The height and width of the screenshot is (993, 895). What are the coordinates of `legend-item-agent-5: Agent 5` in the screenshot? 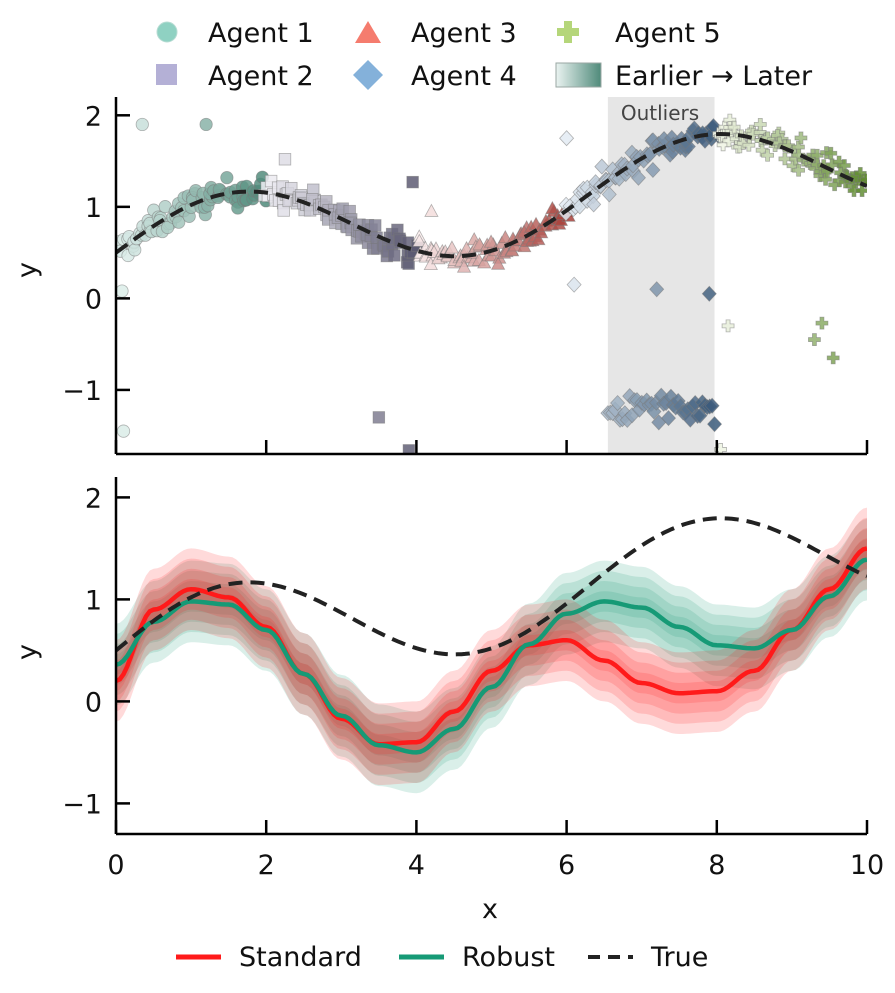 It's located at (639, 33).